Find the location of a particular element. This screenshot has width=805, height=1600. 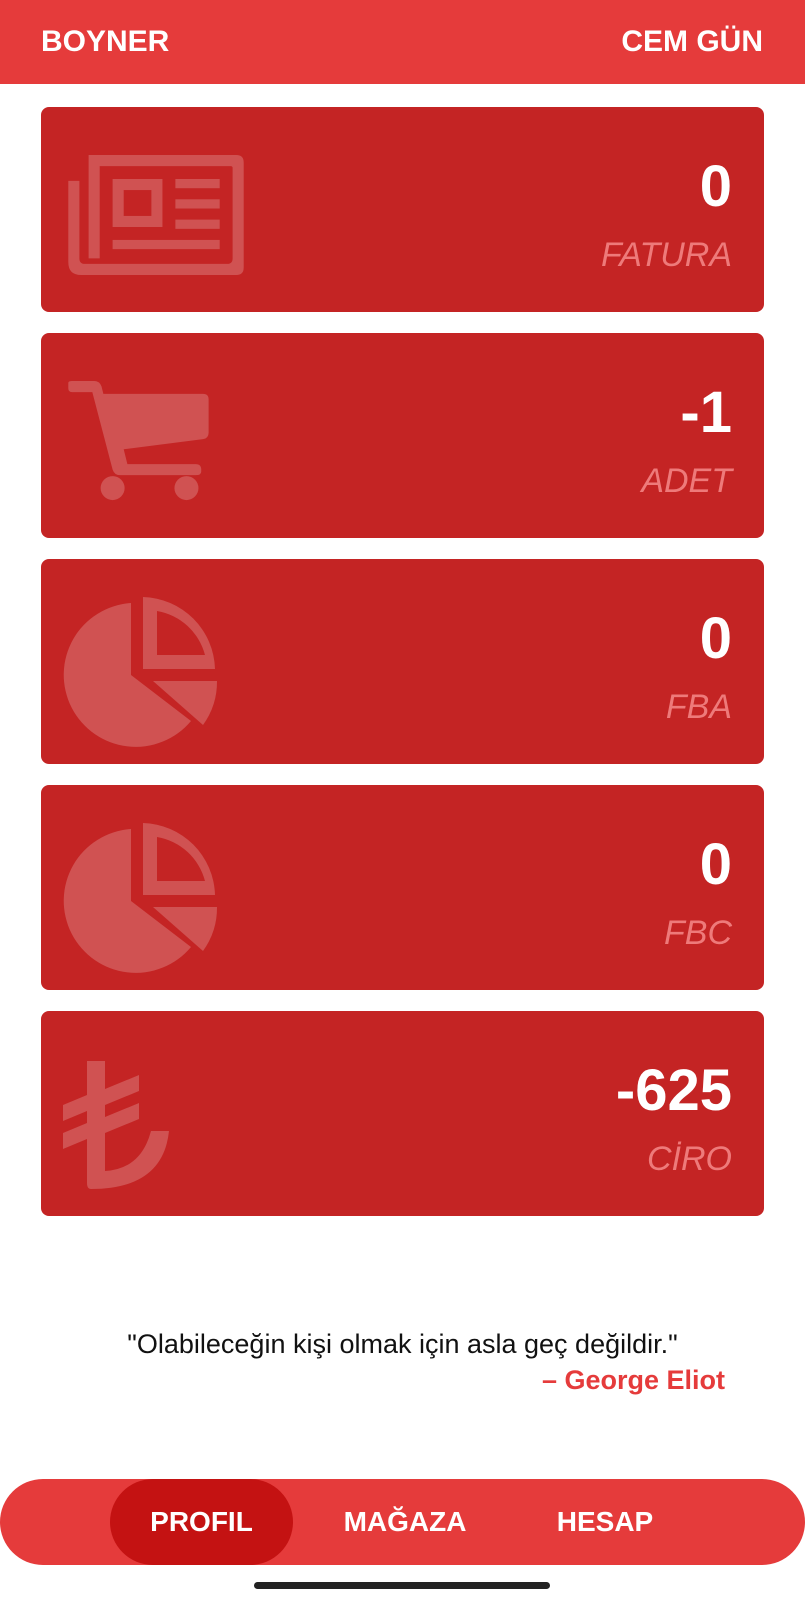

app-header: BOYNER CEM GÜN is located at coordinates (402, 42).